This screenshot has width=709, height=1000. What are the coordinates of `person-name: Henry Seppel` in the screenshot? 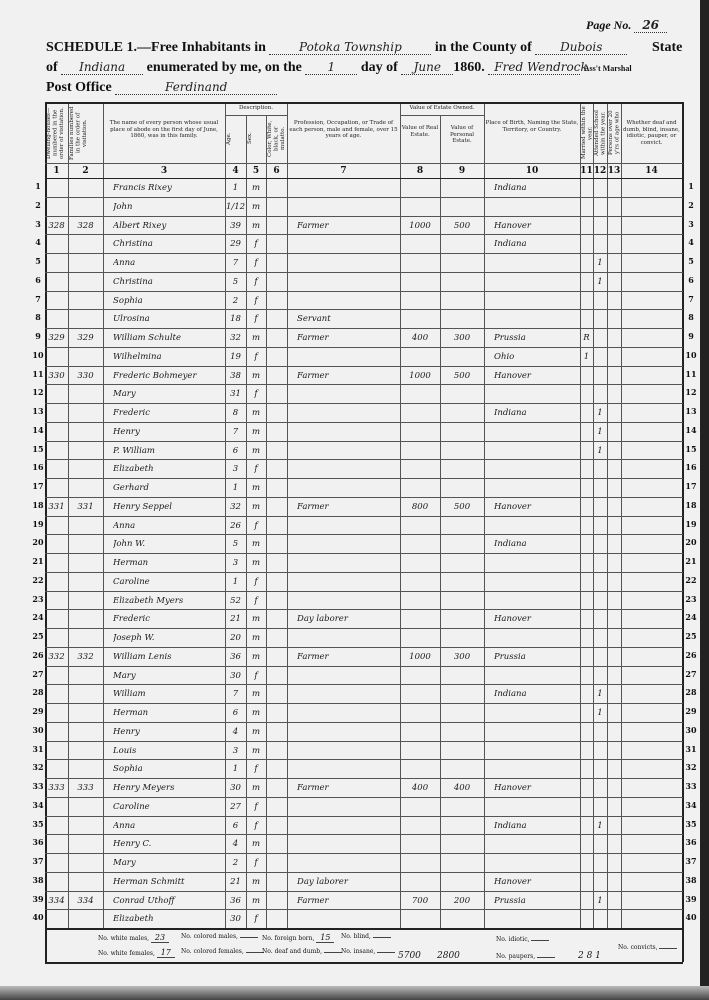 It's located at (142, 506).